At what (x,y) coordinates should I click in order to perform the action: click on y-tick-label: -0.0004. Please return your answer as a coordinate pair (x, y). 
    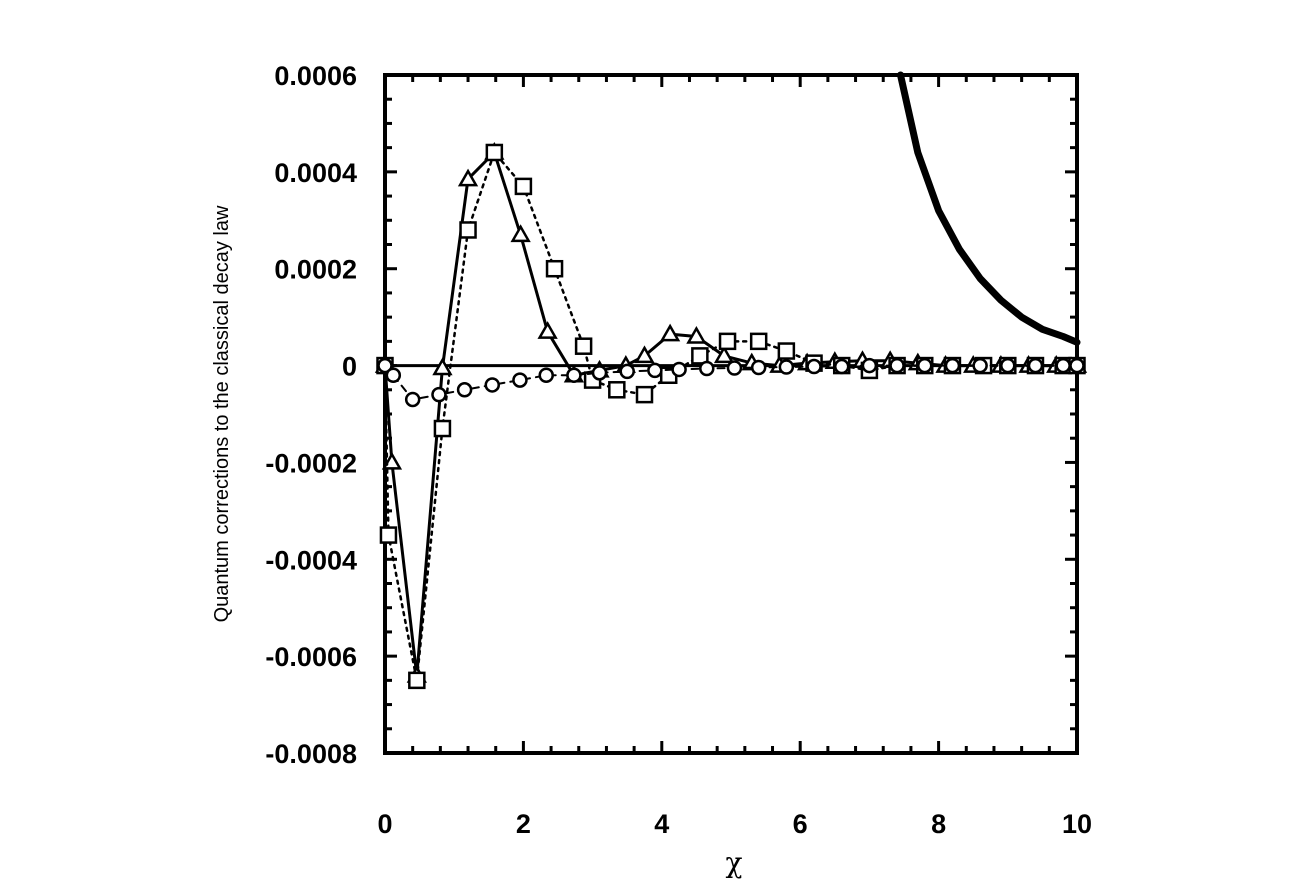
    Looking at the image, I should click on (311, 560).